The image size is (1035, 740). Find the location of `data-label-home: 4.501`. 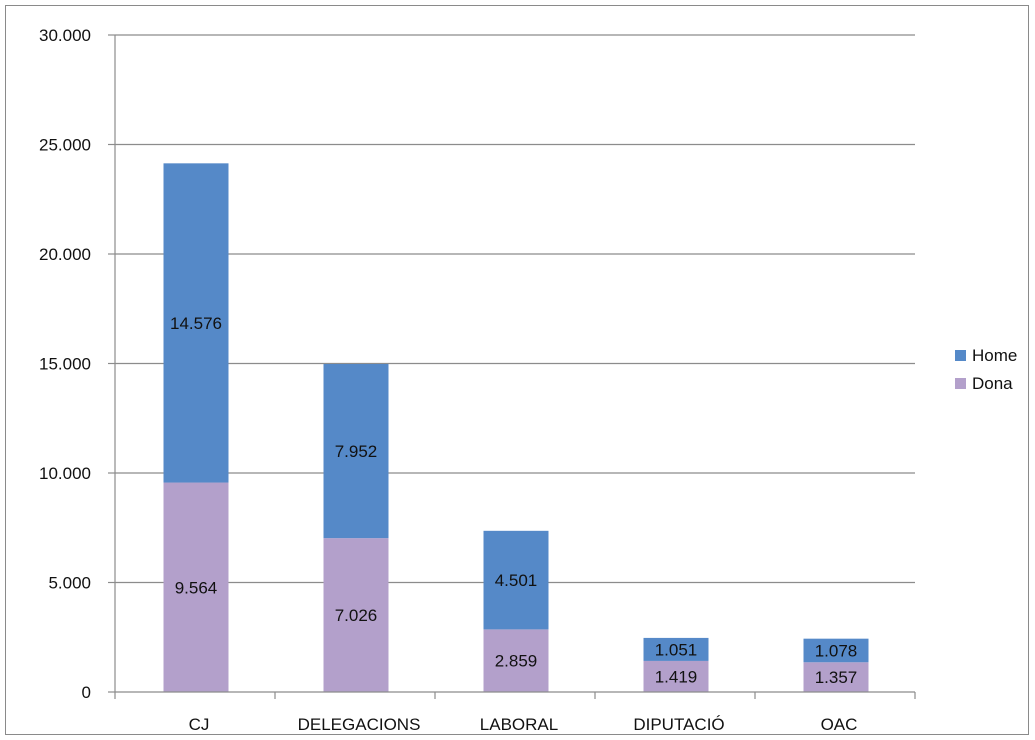

data-label-home: 4.501 is located at coordinates (516, 580).